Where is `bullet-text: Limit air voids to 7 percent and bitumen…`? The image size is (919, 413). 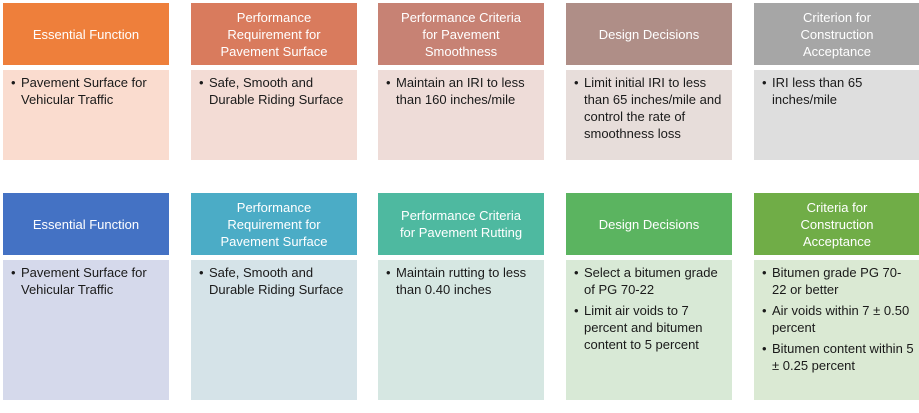 bullet-text: Limit air voids to 7 percent and bitumen… is located at coordinates (643, 327).